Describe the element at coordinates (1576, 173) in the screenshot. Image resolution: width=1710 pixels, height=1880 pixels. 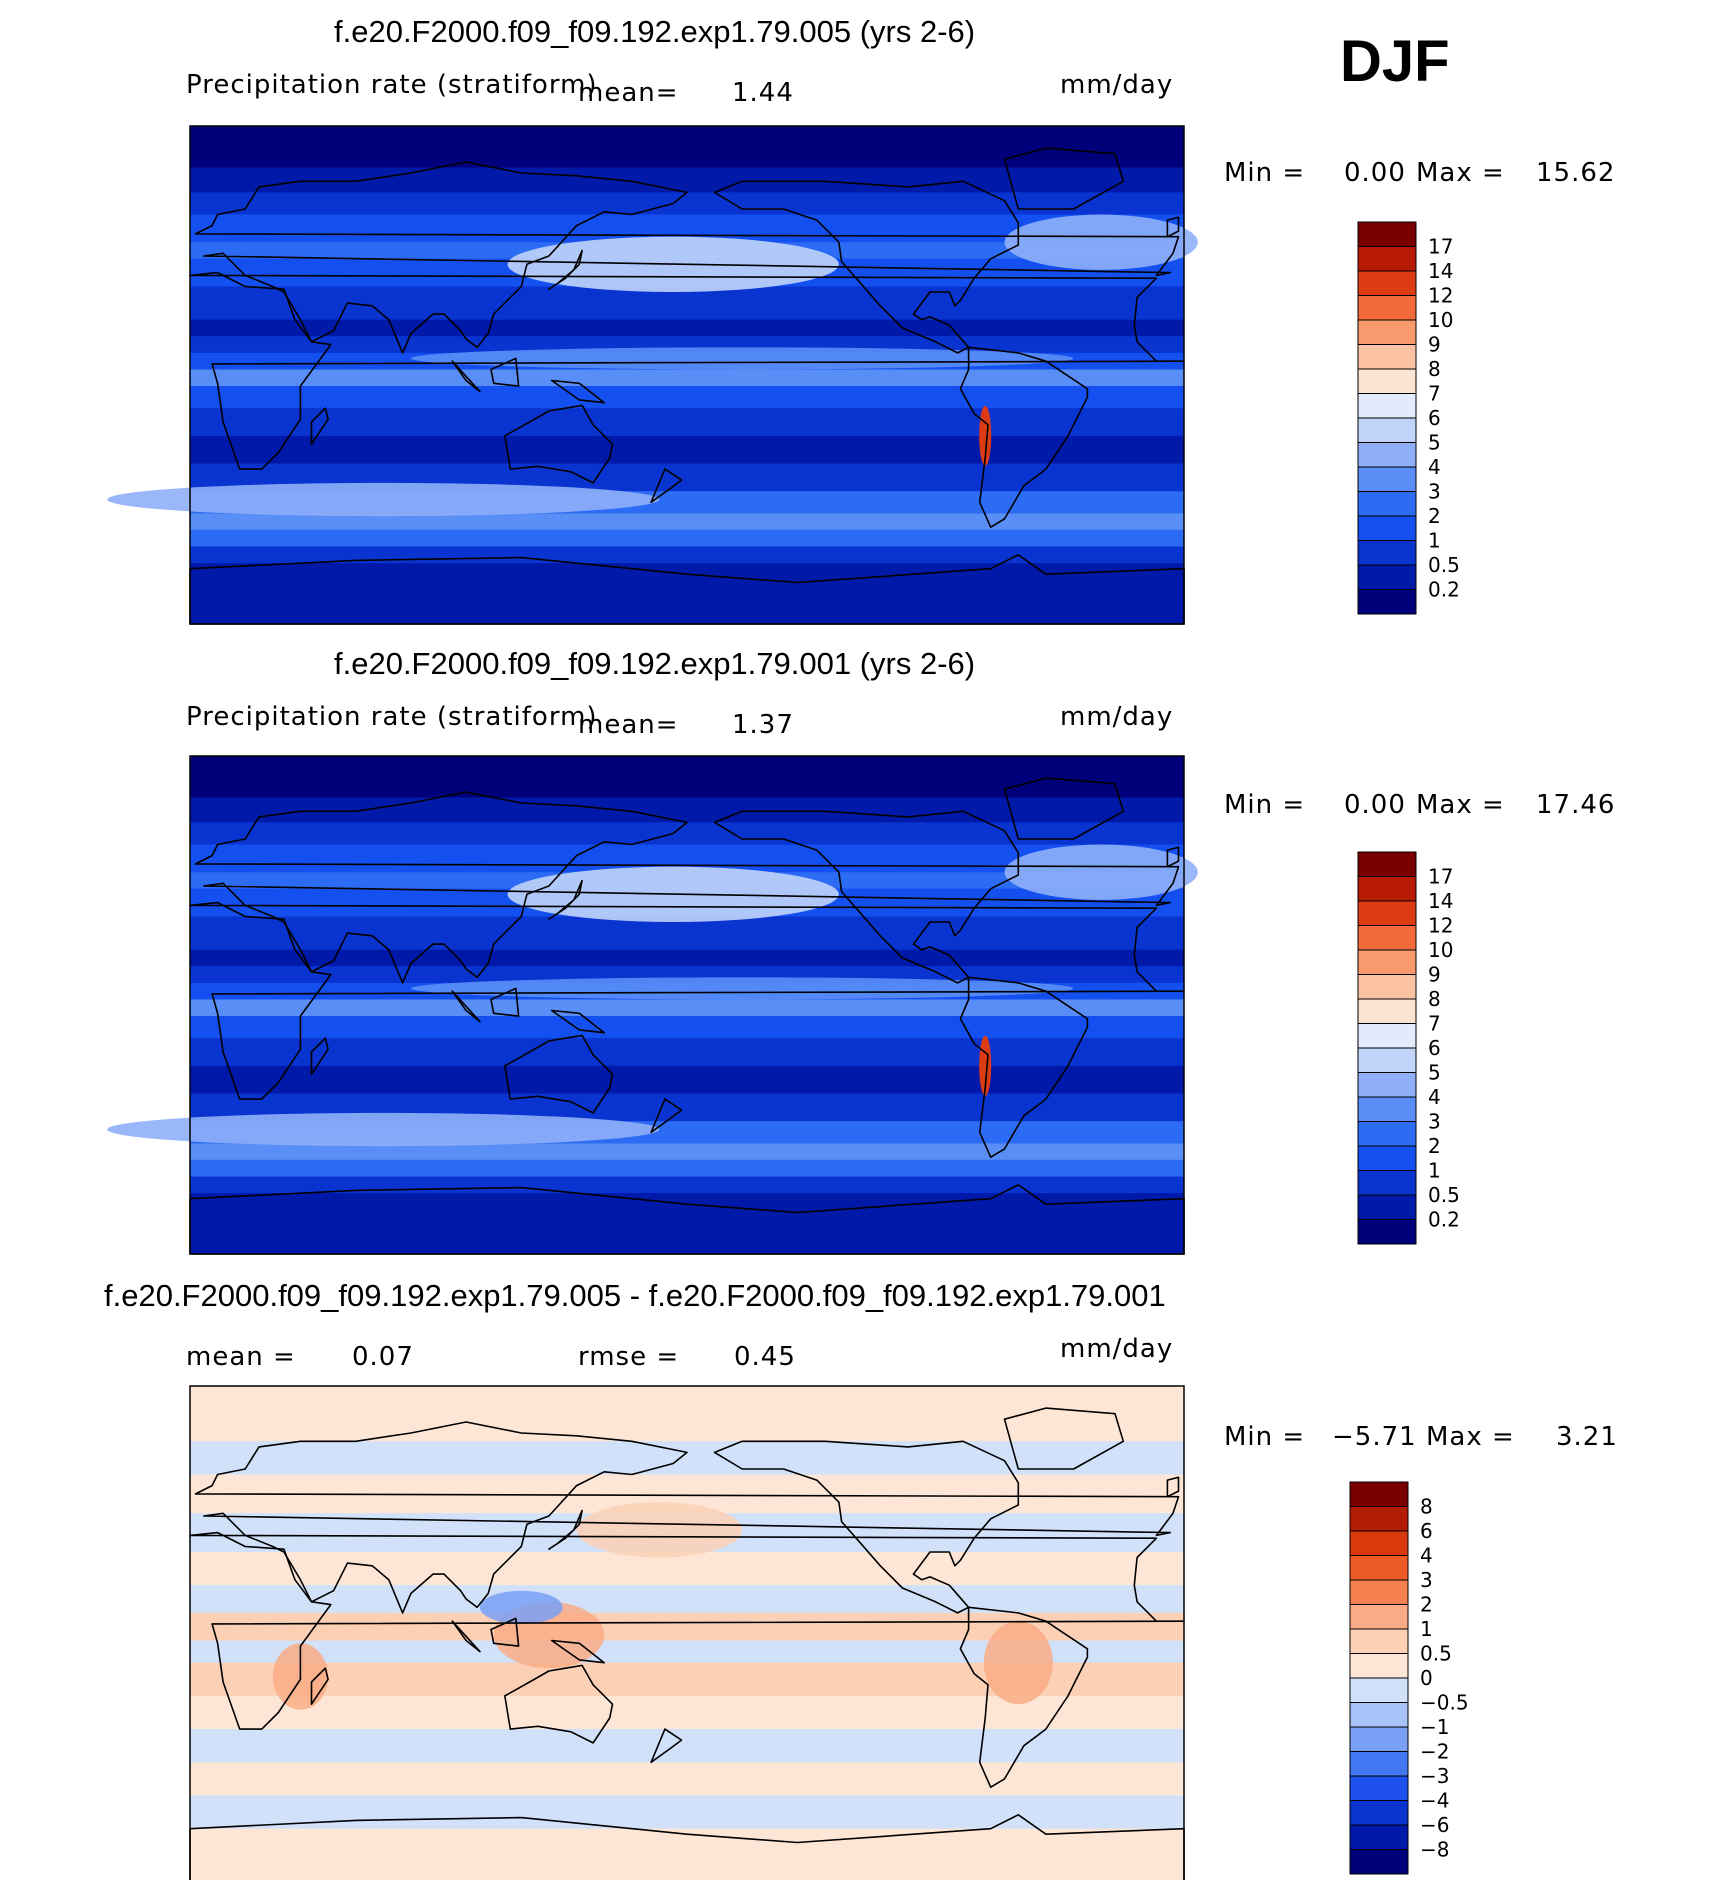
I see `panel1-max-value: 15.62` at that location.